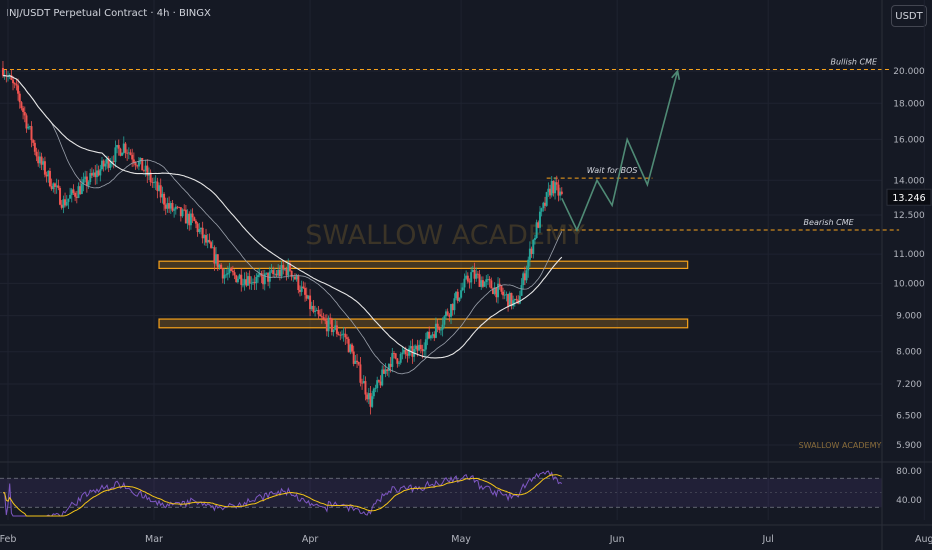  What do you see at coordinates (154, 539) in the screenshot?
I see `time-tick-label: Mar` at bounding box center [154, 539].